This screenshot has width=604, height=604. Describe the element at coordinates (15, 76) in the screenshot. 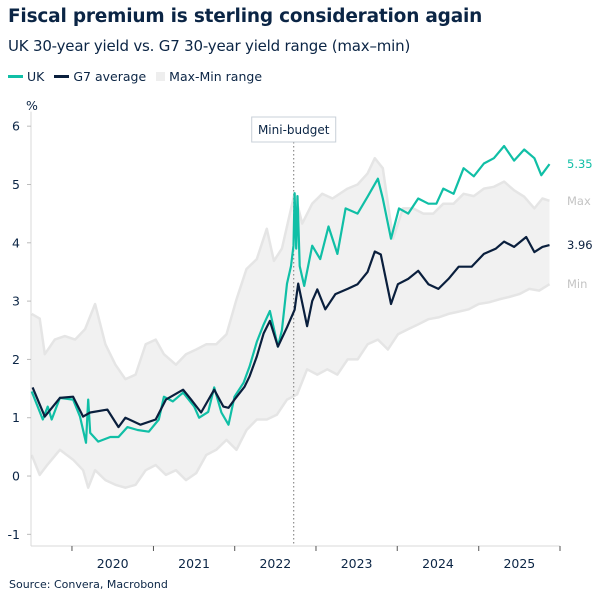

I see `legend-swatch-uk` at that location.